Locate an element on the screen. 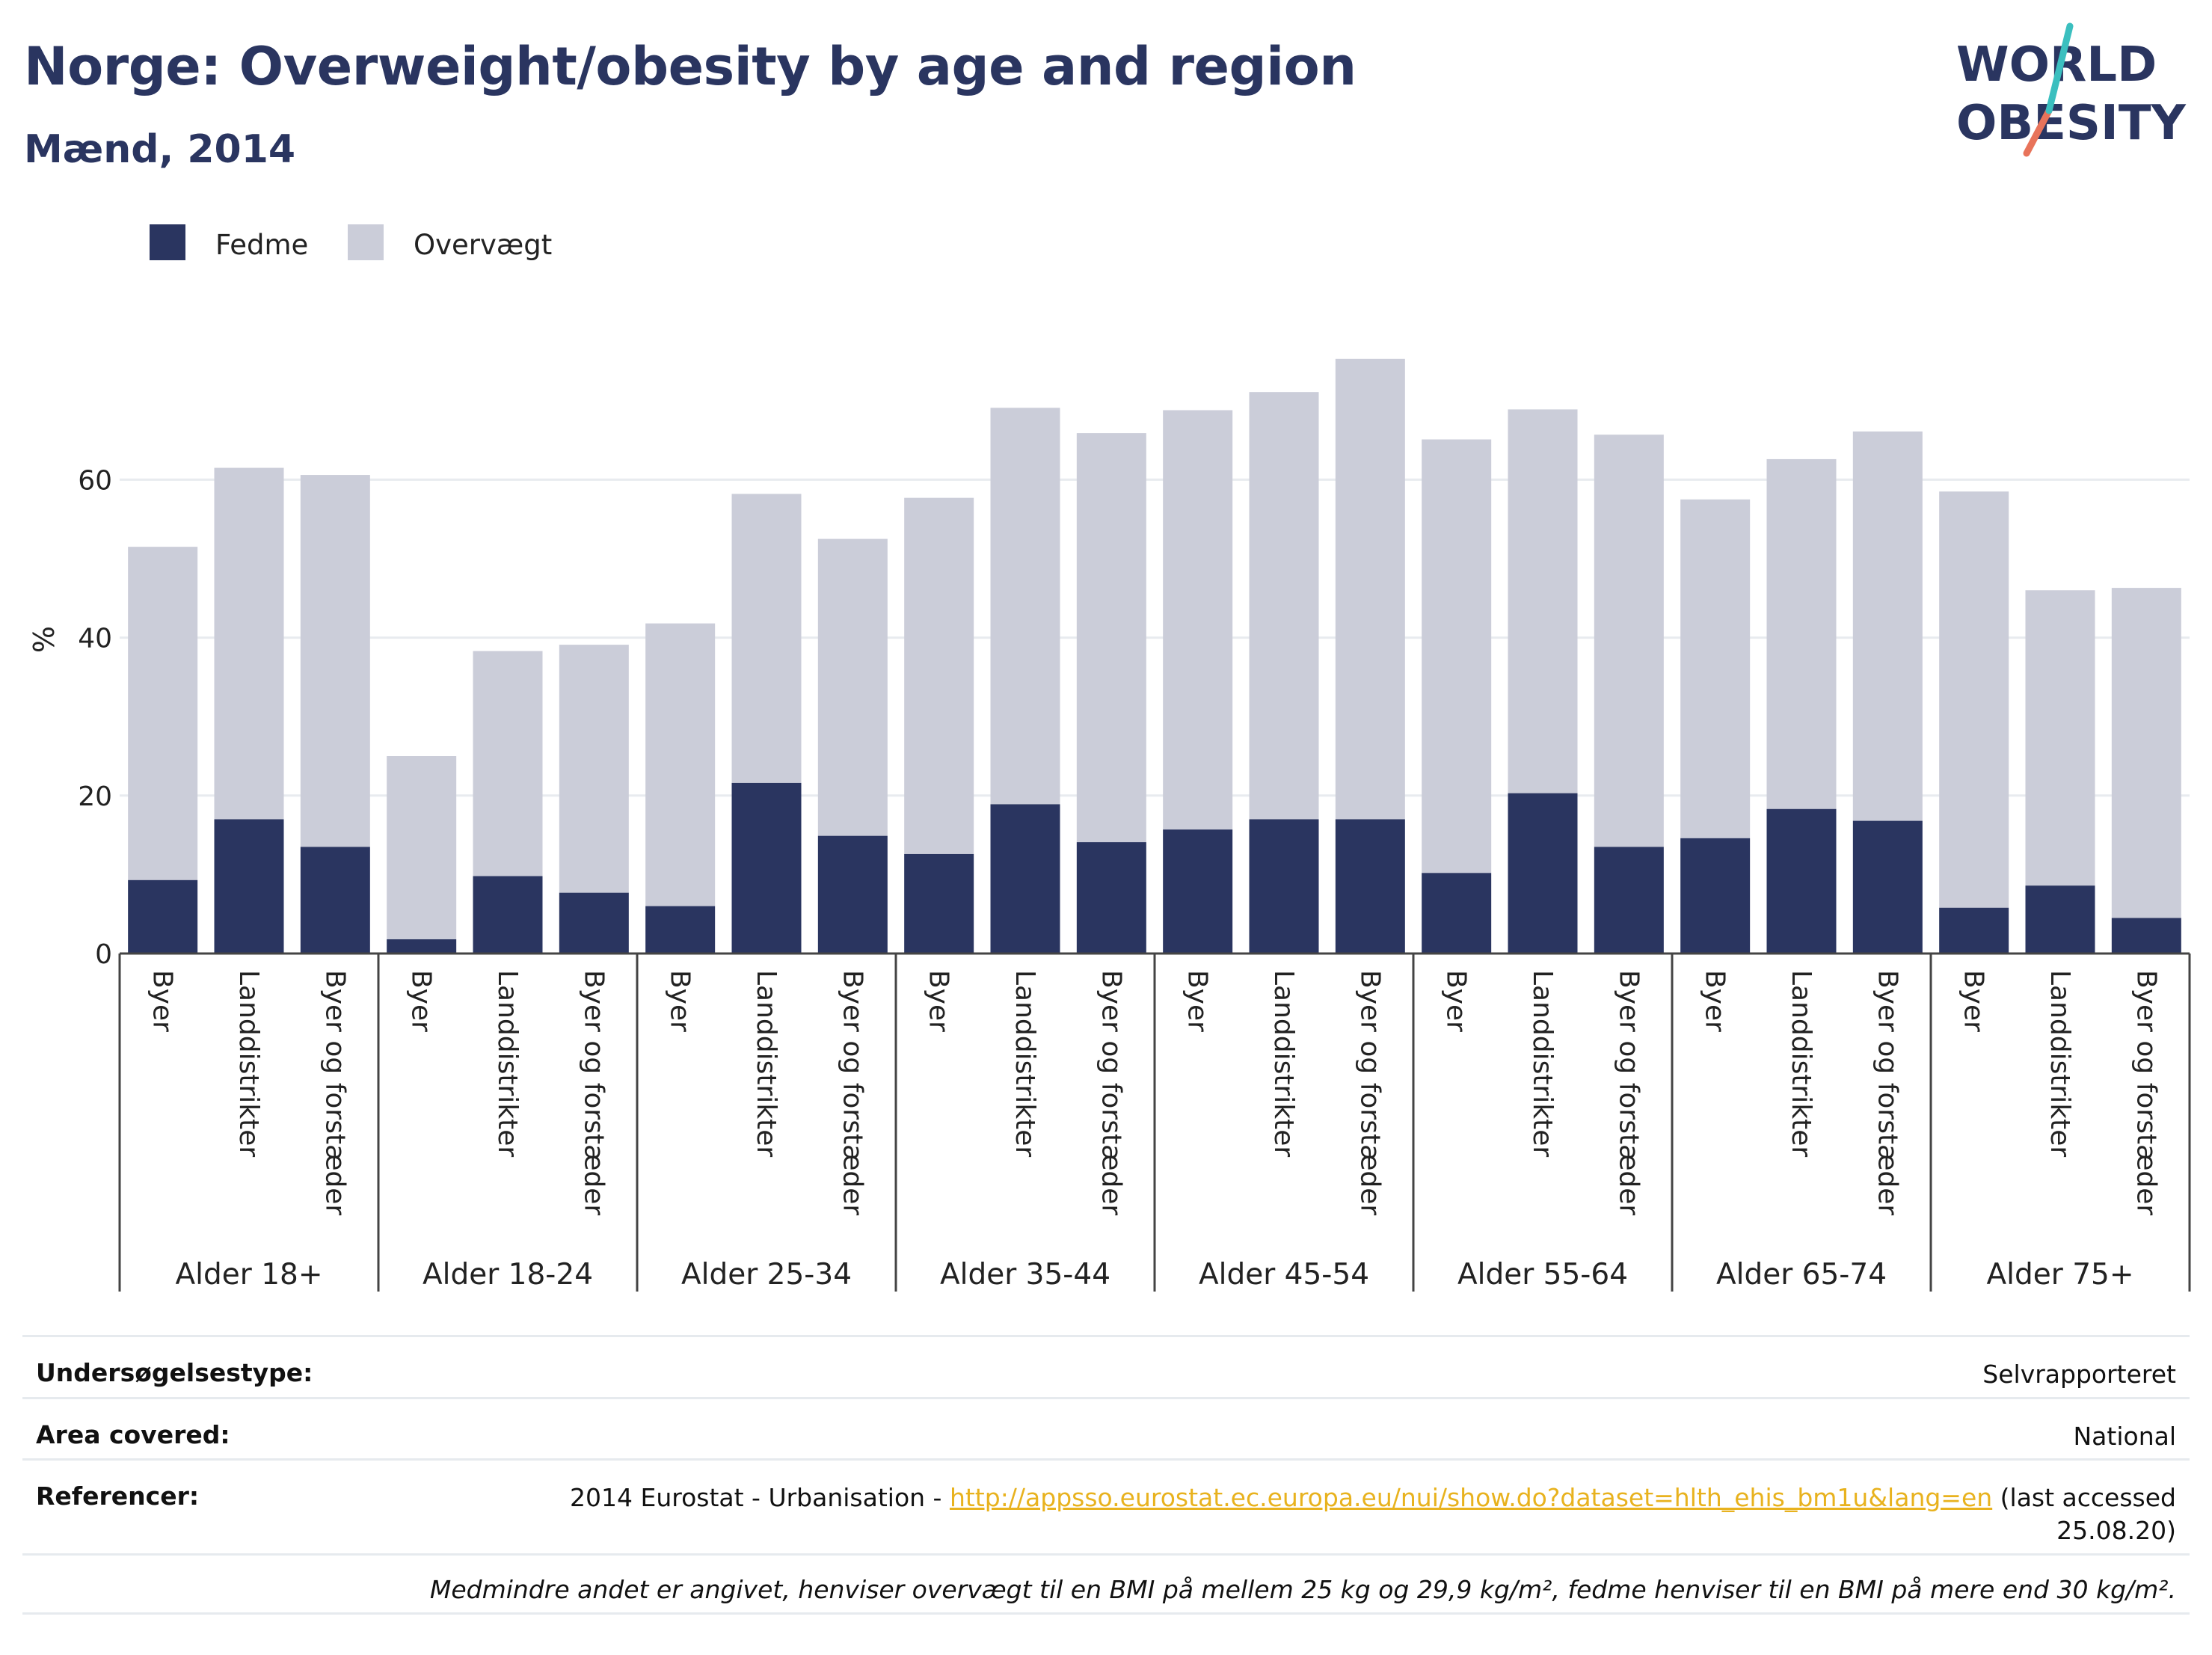  group-label-7: Alder 75+ is located at coordinates (2060, 1275).